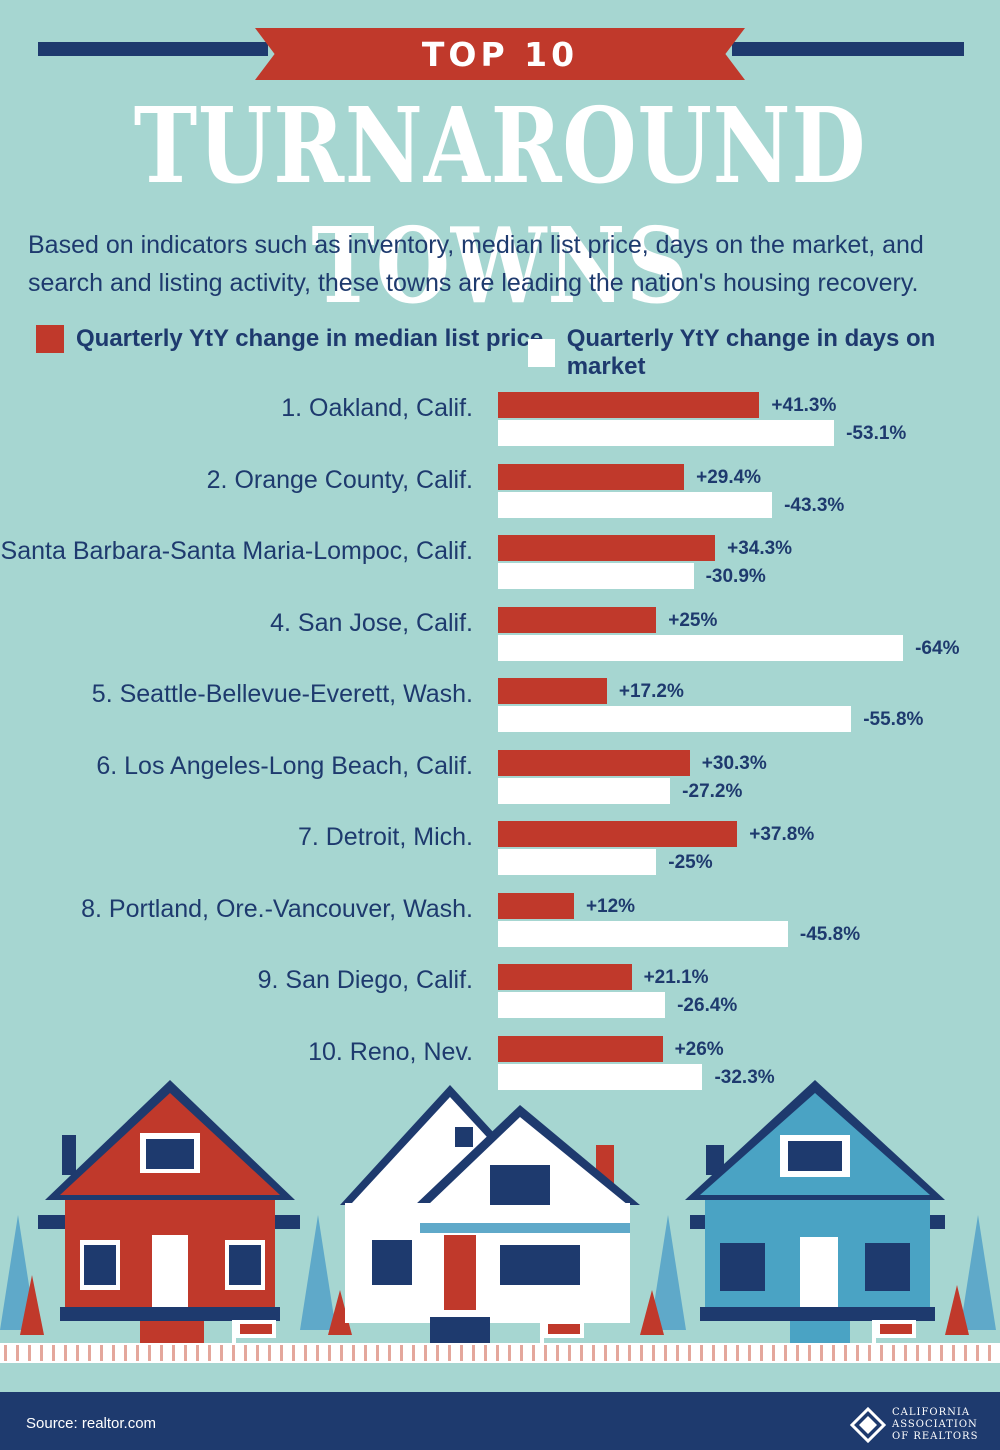 The width and height of the screenshot is (1000, 1450). What do you see at coordinates (371, 622) in the screenshot?
I see `category-label: 4. San Jose, Calif.` at bounding box center [371, 622].